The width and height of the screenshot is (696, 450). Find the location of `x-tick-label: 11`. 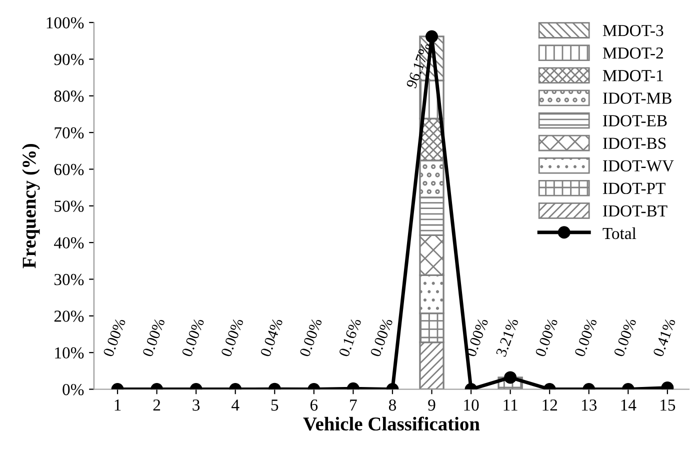

x-tick-label: 11 is located at coordinates (511, 405).